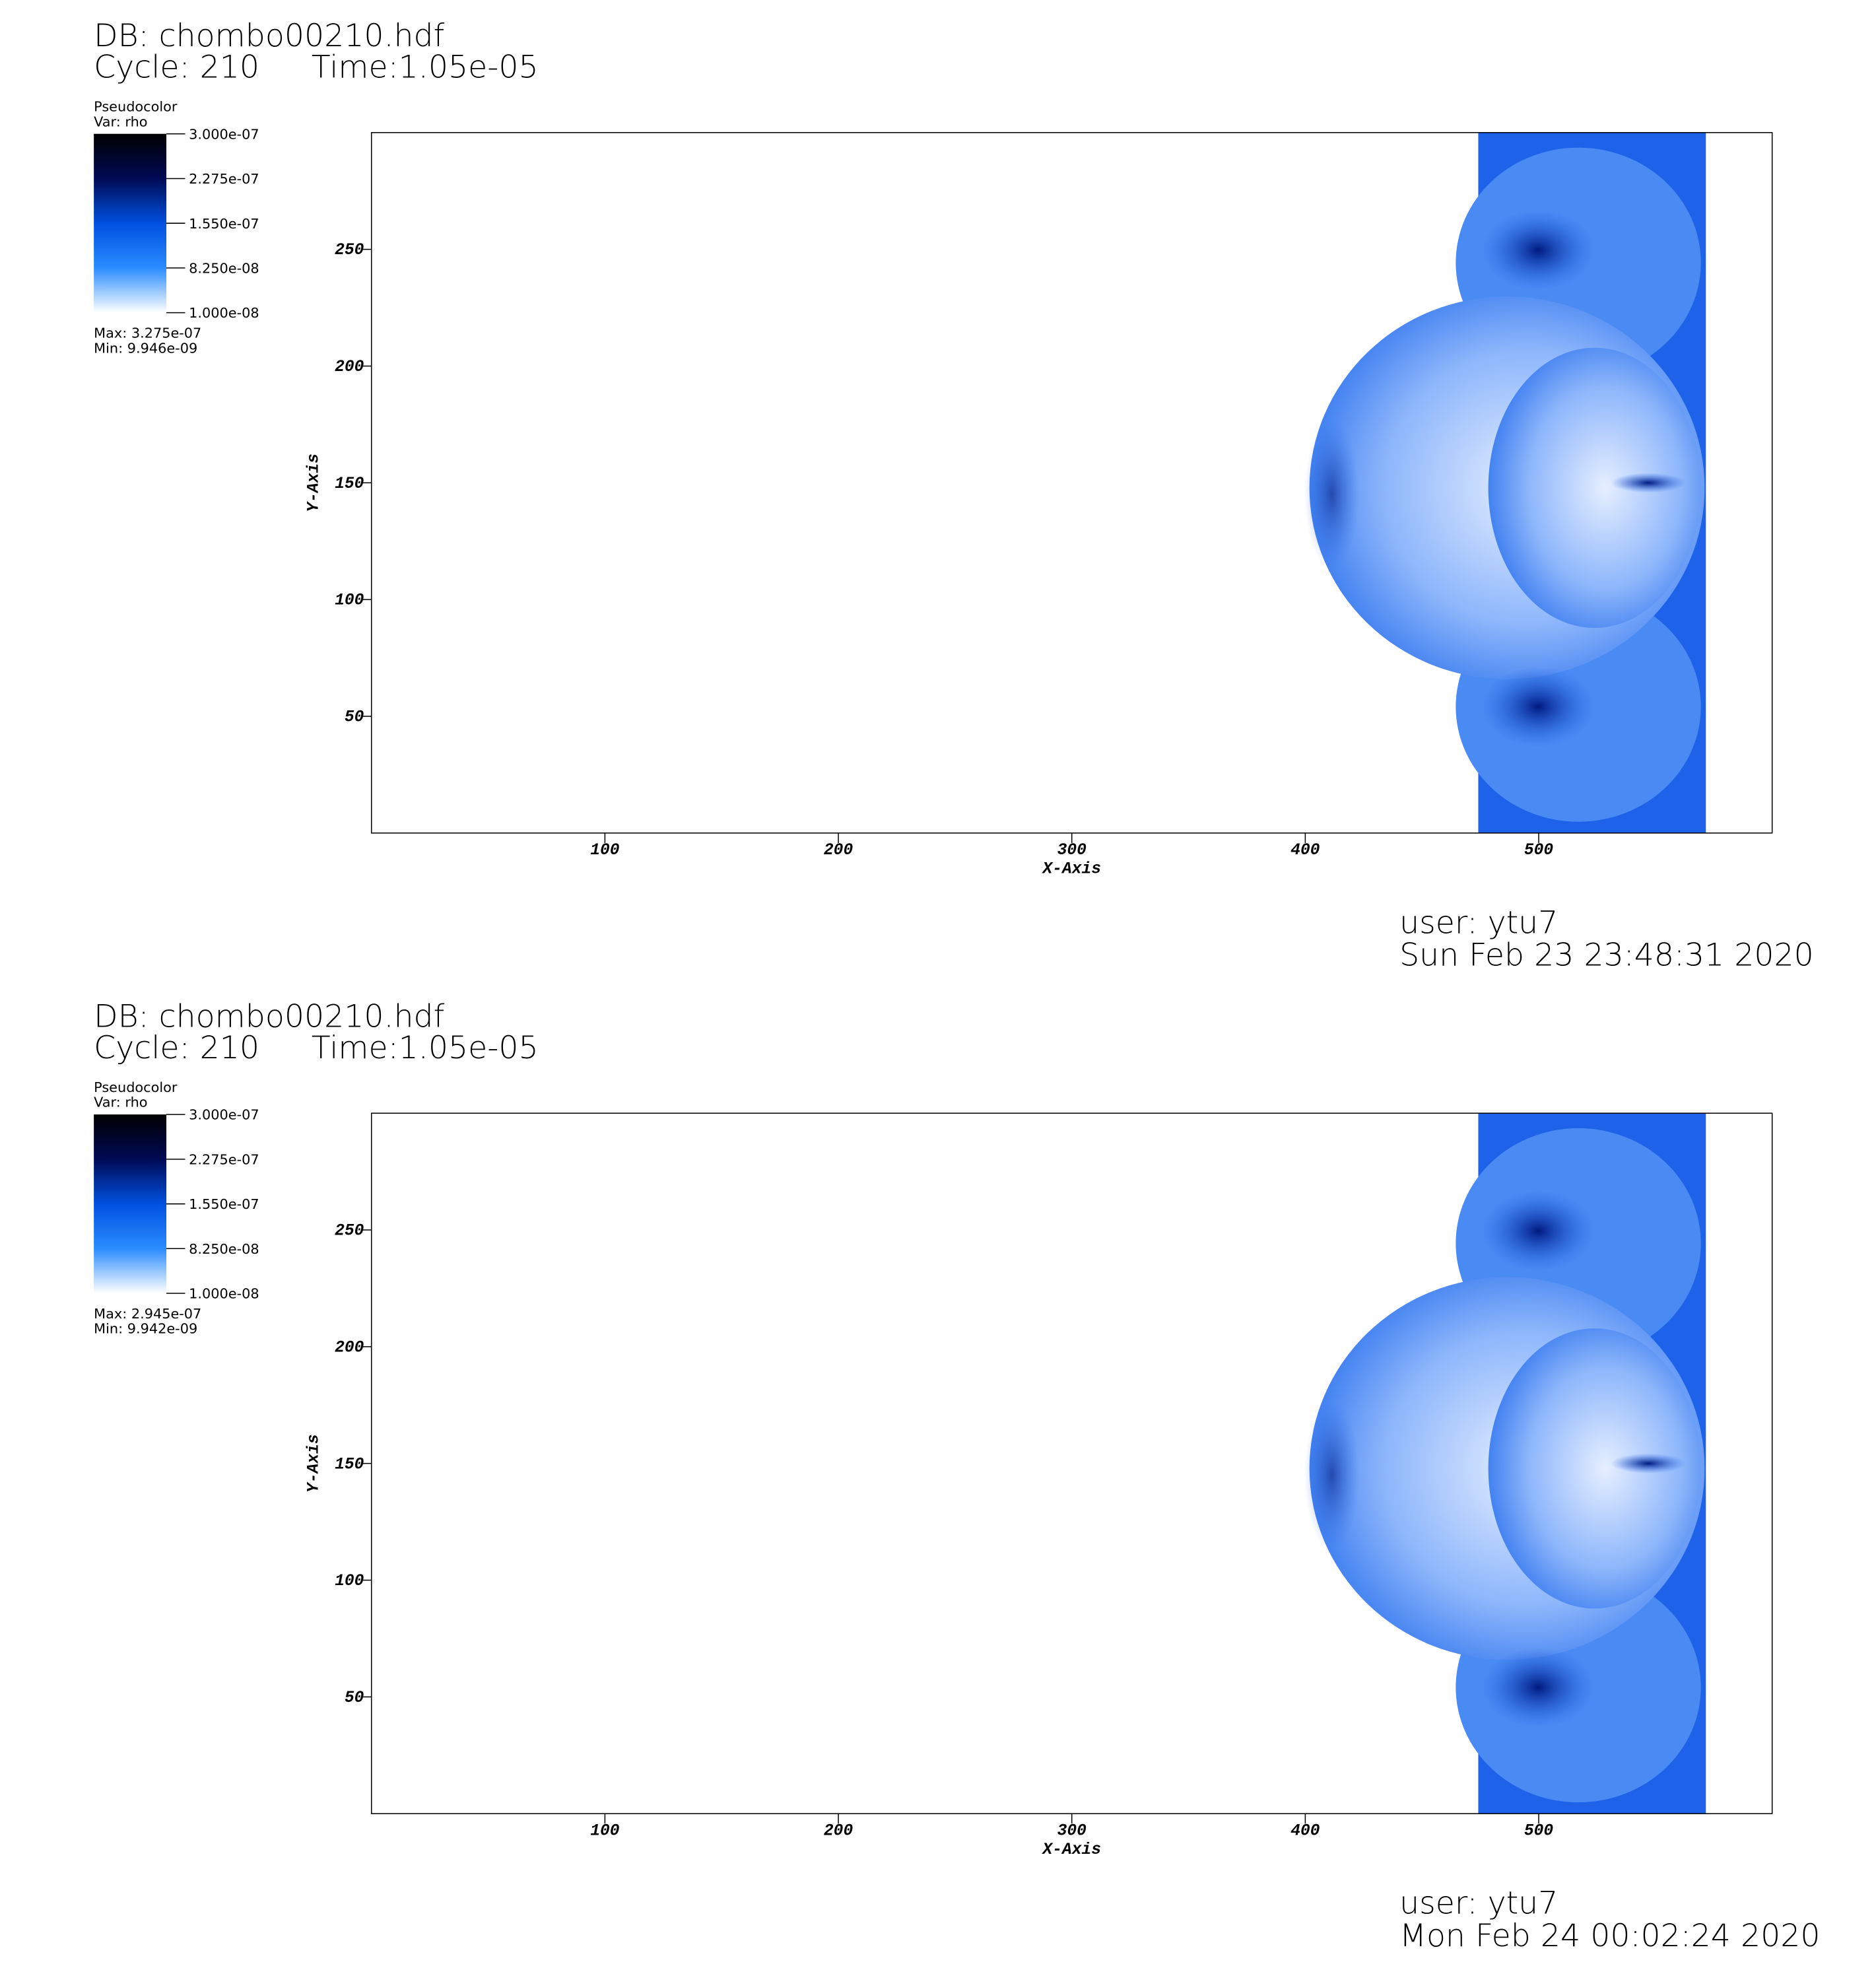  I want to click on min-label: Min: 9.942e-09, so click(145, 1329).